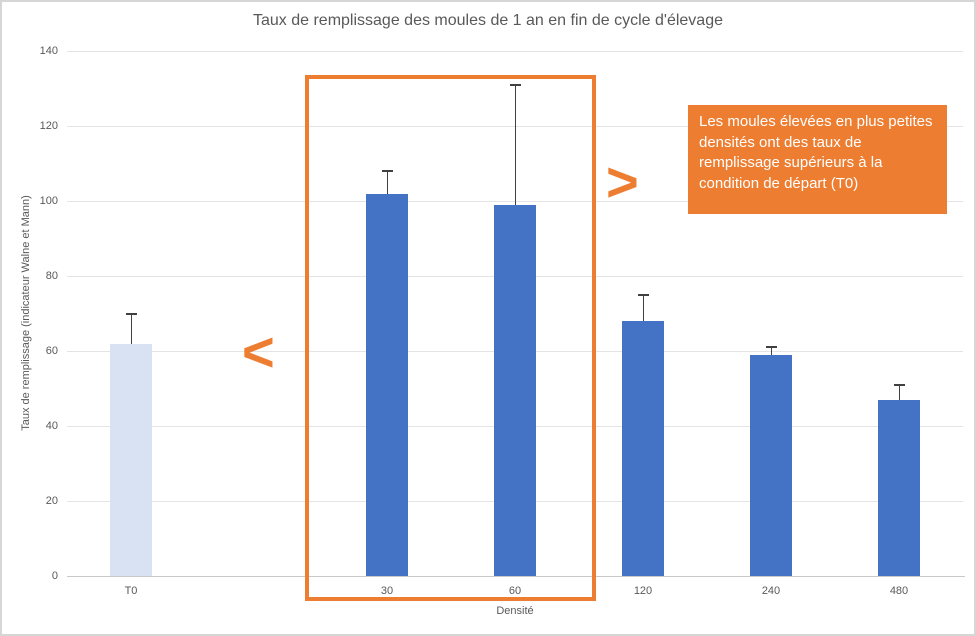 The width and height of the screenshot is (976, 636). What do you see at coordinates (515, 611) in the screenshot?
I see `x-axis-title: Densité` at bounding box center [515, 611].